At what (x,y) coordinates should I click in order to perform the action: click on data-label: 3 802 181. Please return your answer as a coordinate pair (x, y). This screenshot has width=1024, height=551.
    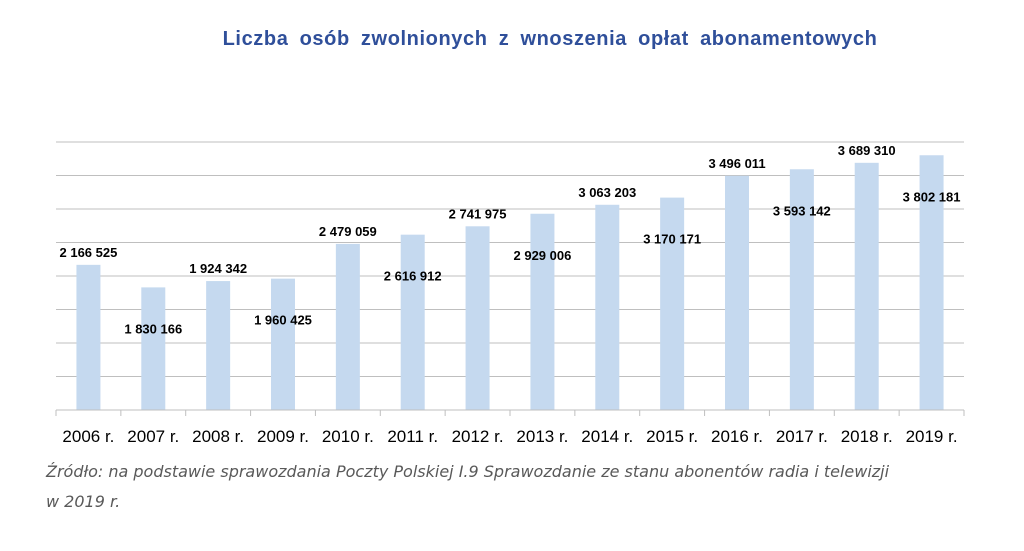
    Looking at the image, I should click on (932, 196).